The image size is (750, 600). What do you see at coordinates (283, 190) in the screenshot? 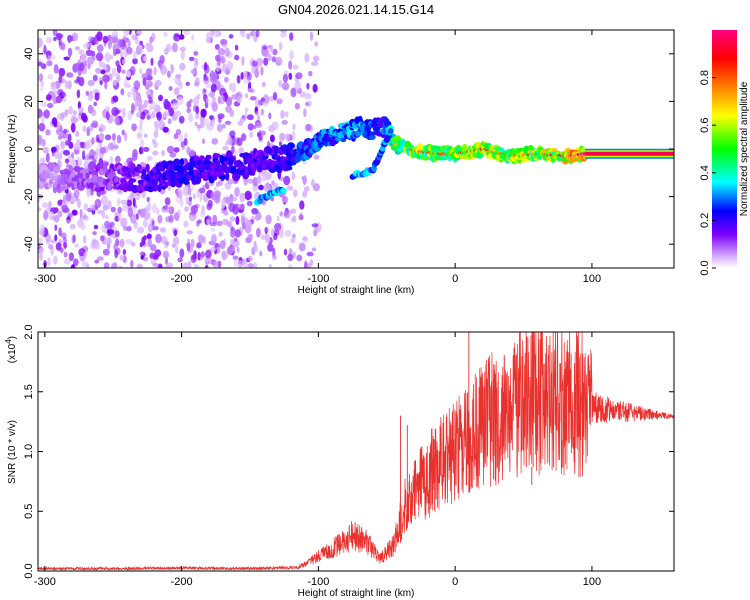
I see `branch-cell-lower` at bounding box center [283, 190].